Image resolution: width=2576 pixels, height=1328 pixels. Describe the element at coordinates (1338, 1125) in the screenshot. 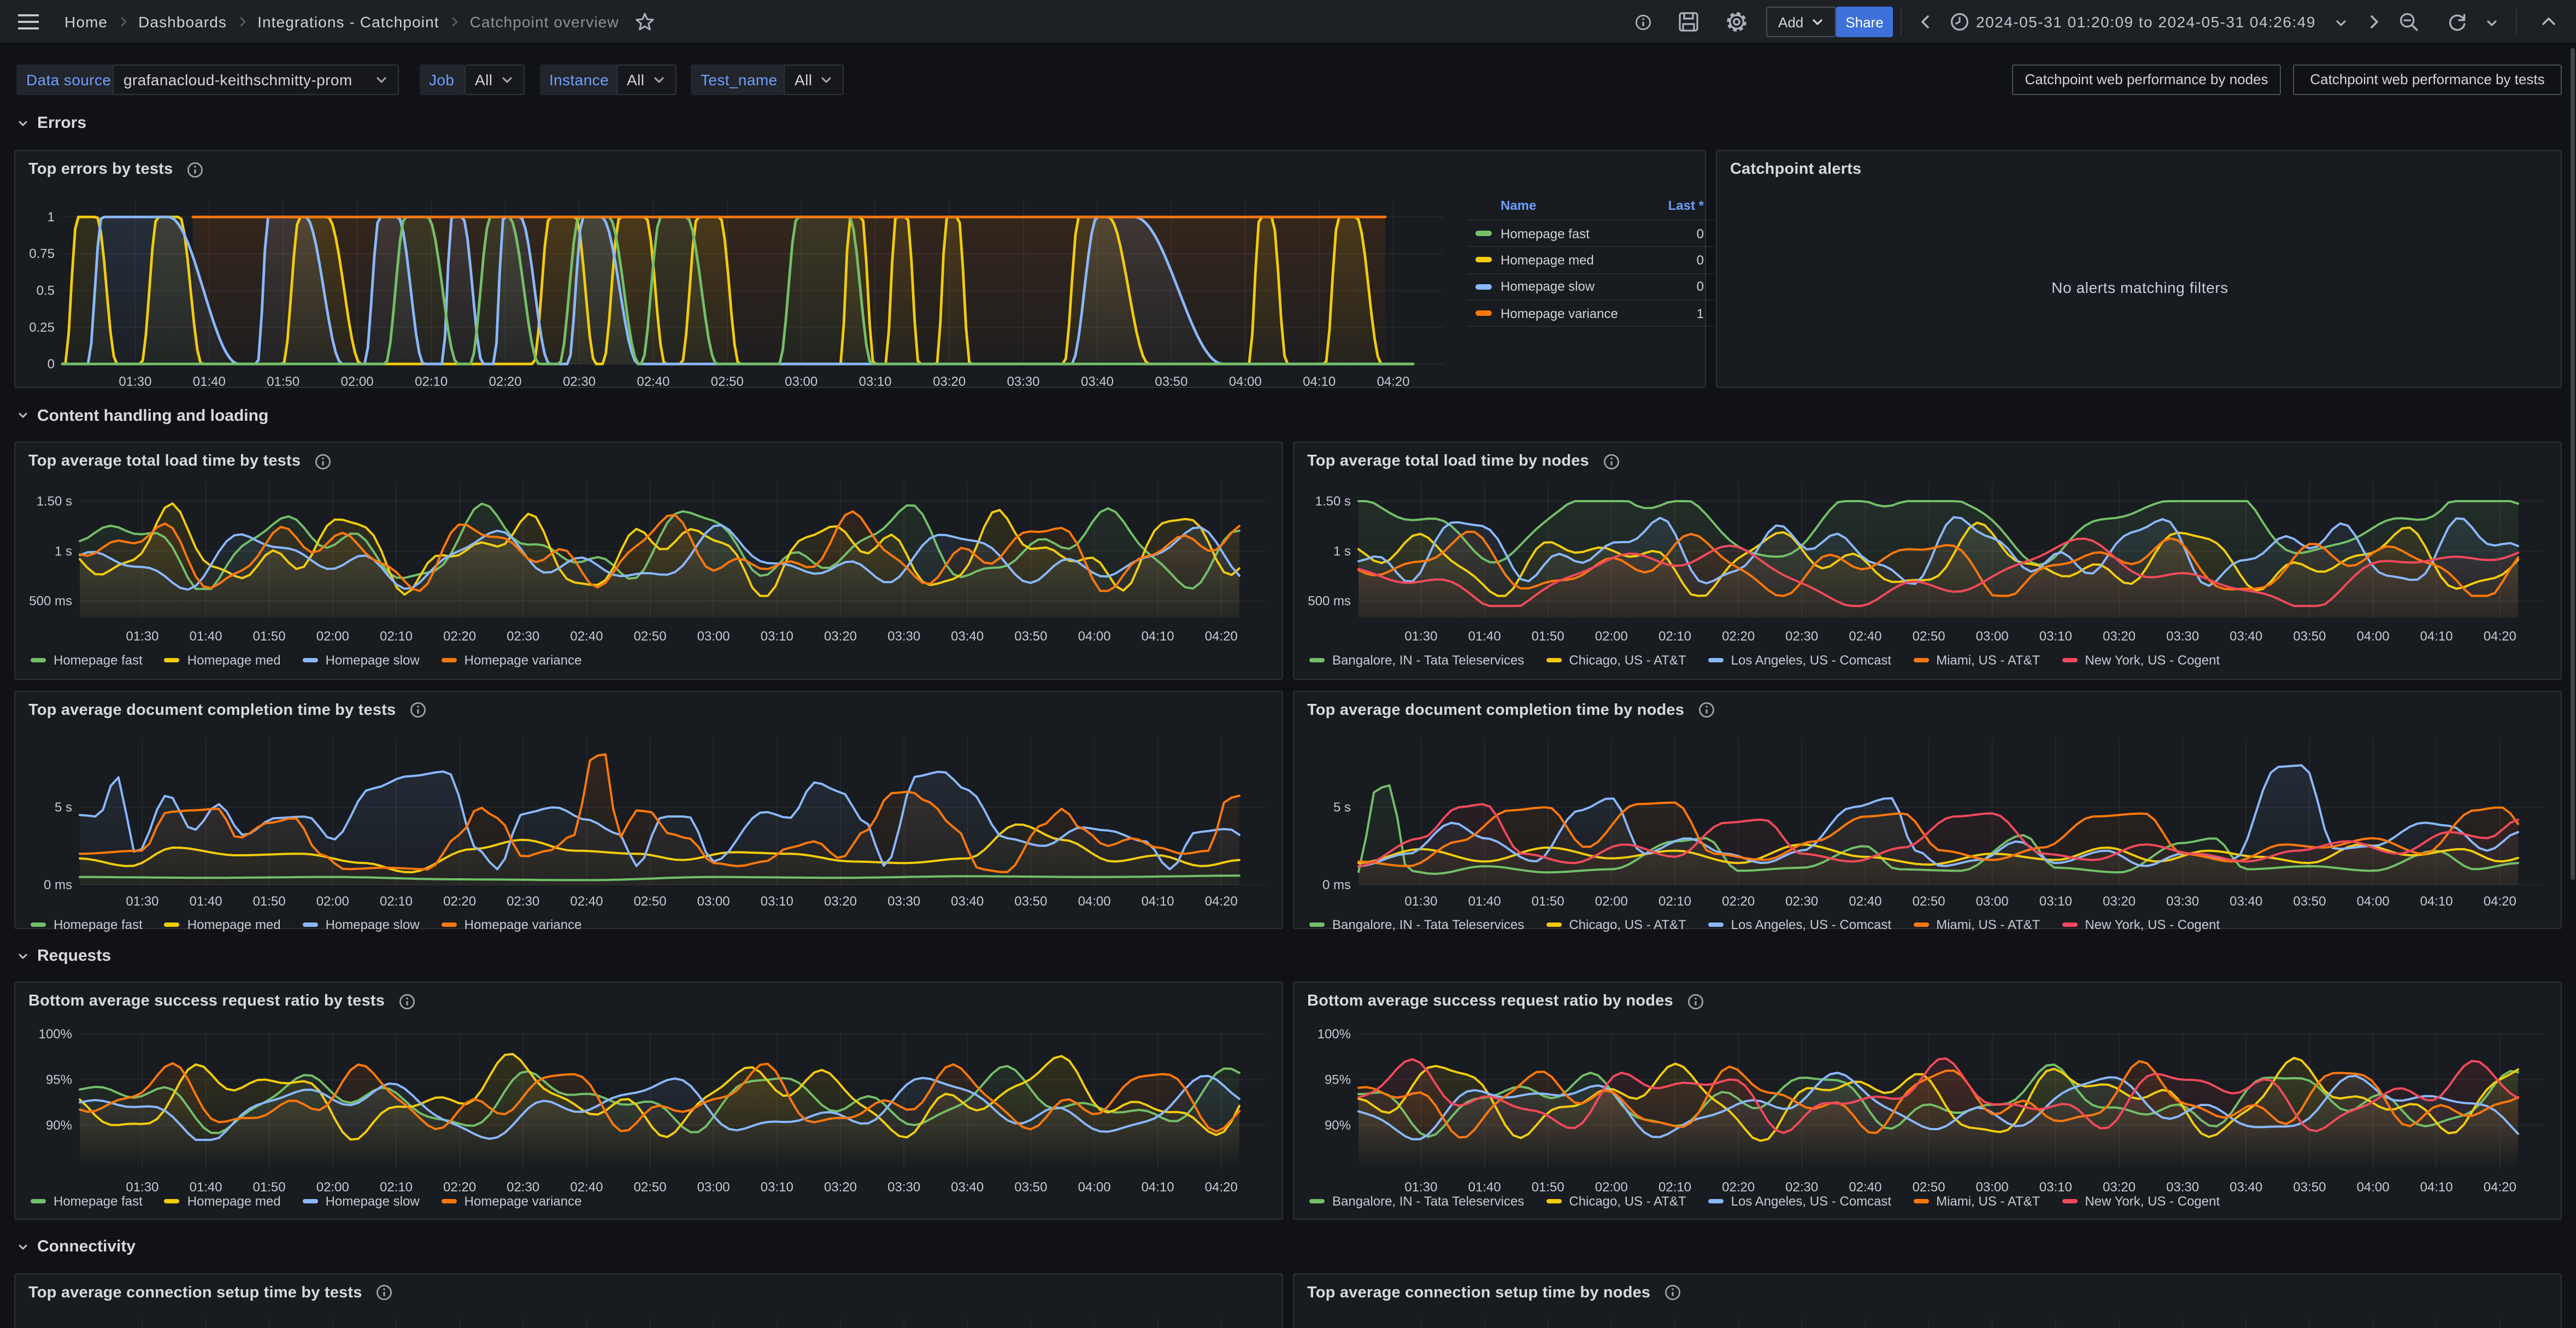

I see `svg-text: 90%` at that location.